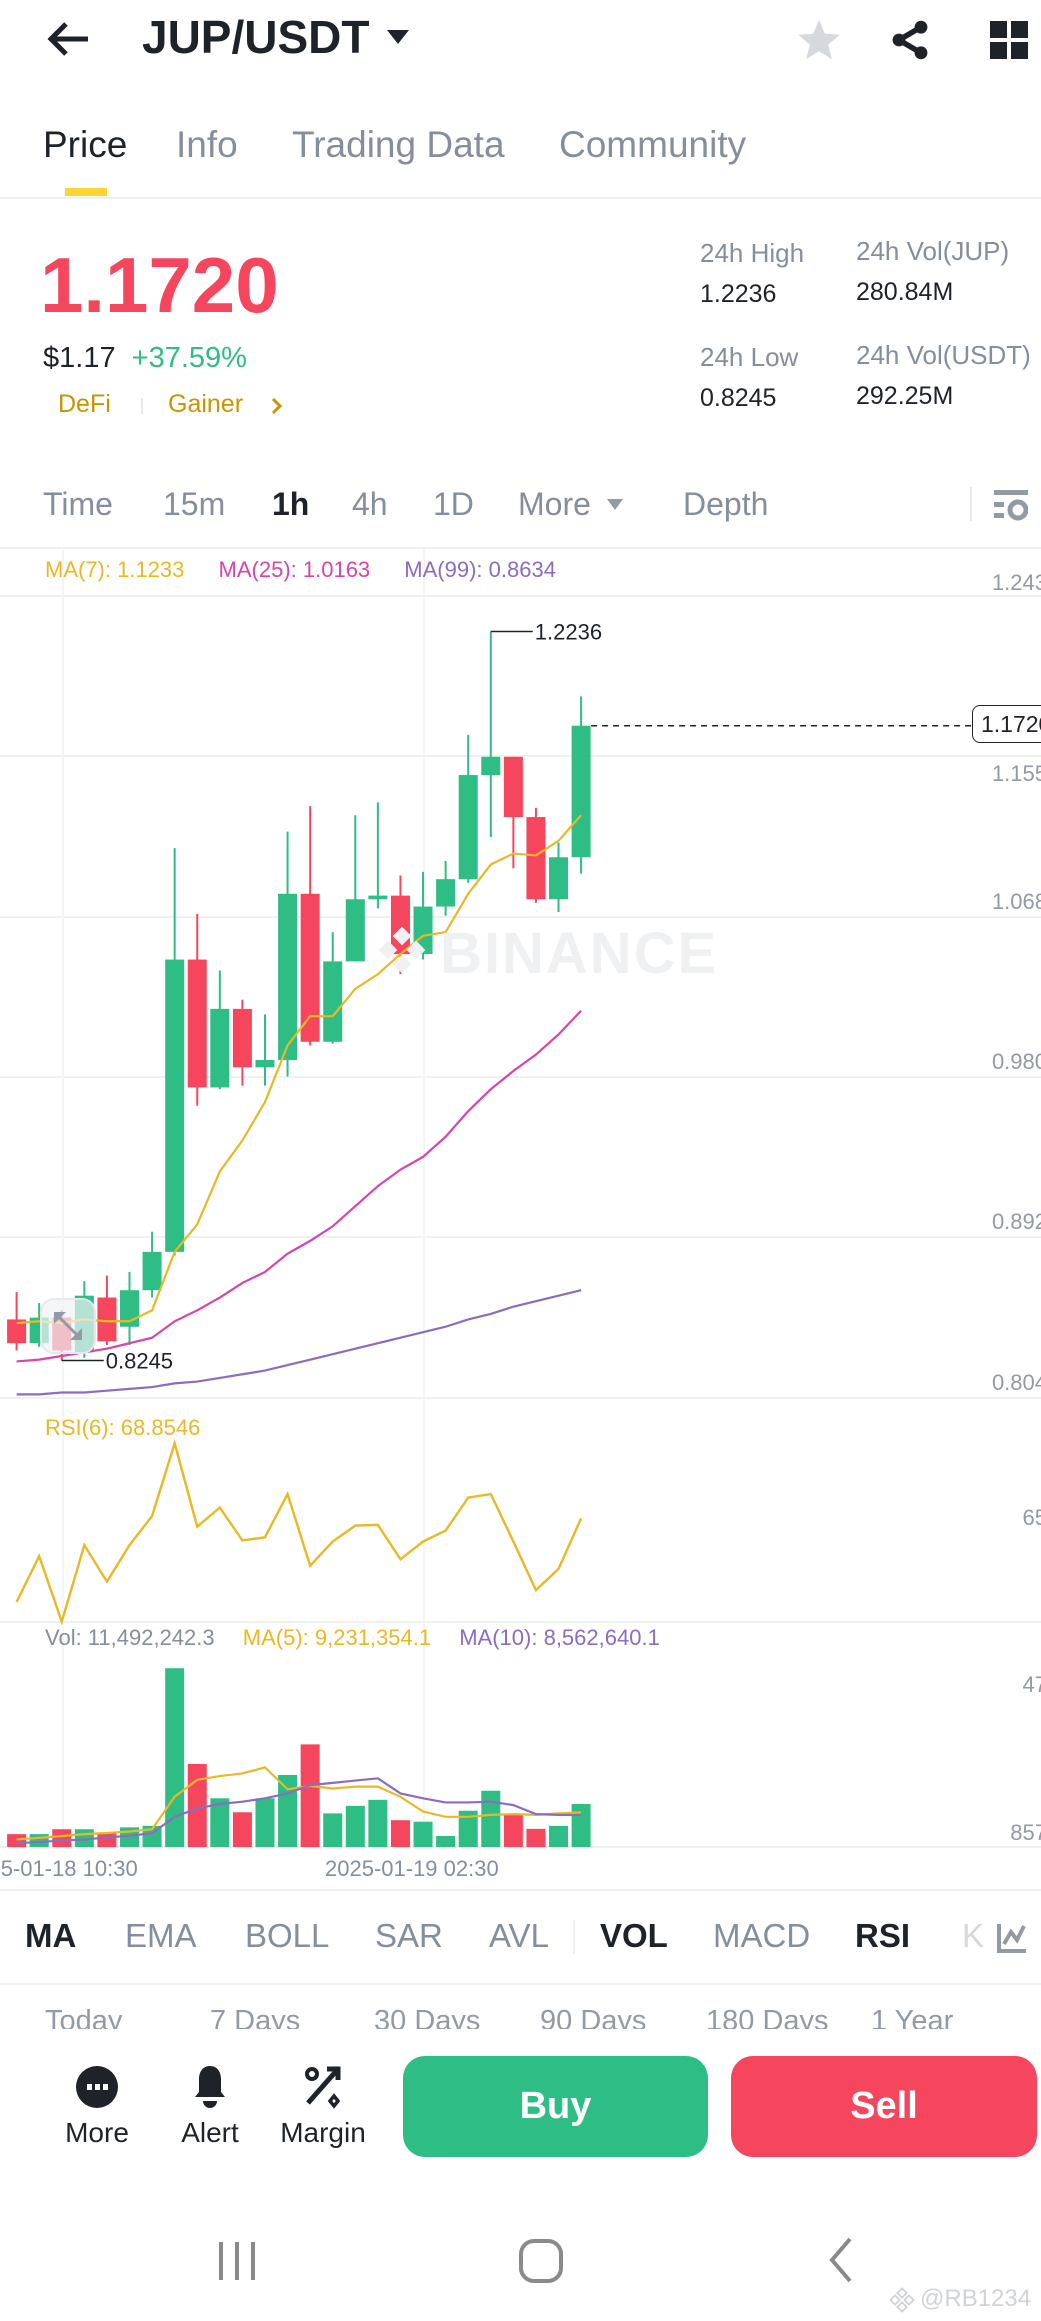 The height and width of the screenshot is (2321, 1041). Describe the element at coordinates (1012, 1938) in the screenshot. I see `indicator-settings-icon` at that location.